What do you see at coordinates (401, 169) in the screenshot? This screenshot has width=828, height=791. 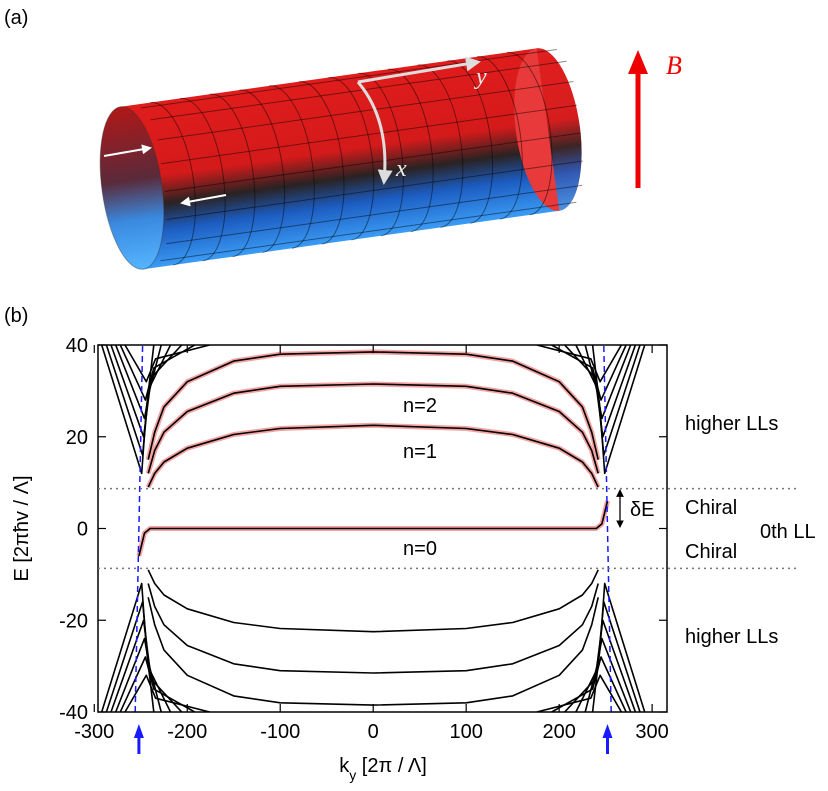 I see `axis-label: x` at bounding box center [401, 169].